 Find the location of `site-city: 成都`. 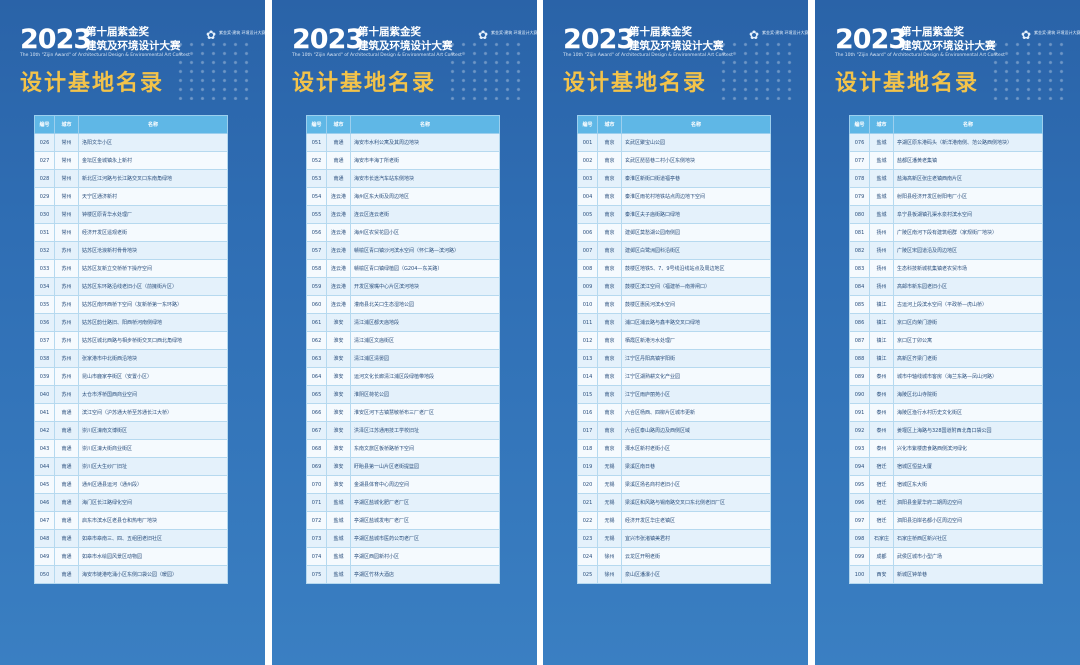

site-city: 成都 is located at coordinates (881, 556).